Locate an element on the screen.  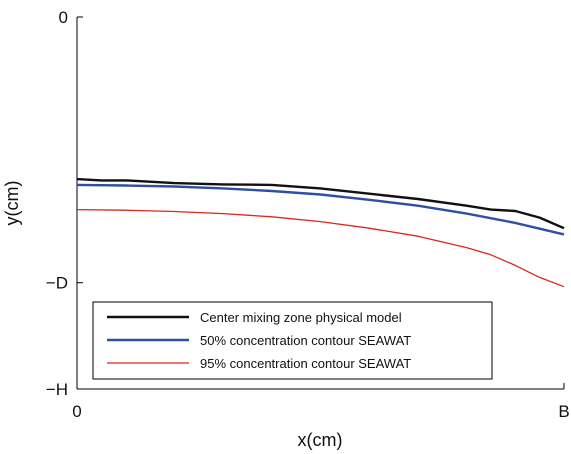
y-tick-label-3: −H is located at coordinates (57, 389).